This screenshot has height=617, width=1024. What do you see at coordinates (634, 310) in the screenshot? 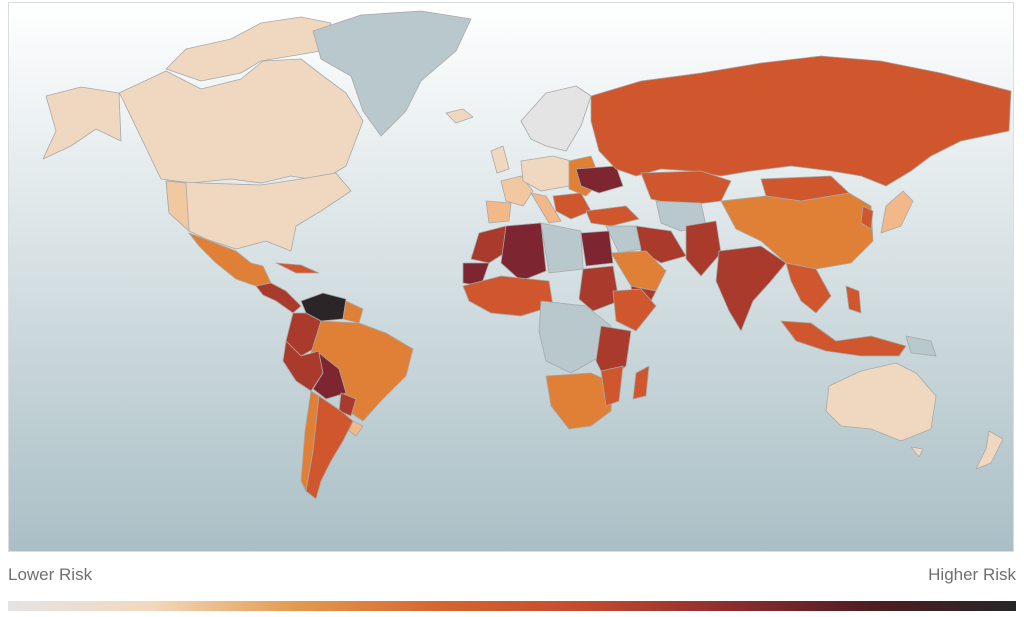
I see `country-ethiopia-somalia` at bounding box center [634, 310].